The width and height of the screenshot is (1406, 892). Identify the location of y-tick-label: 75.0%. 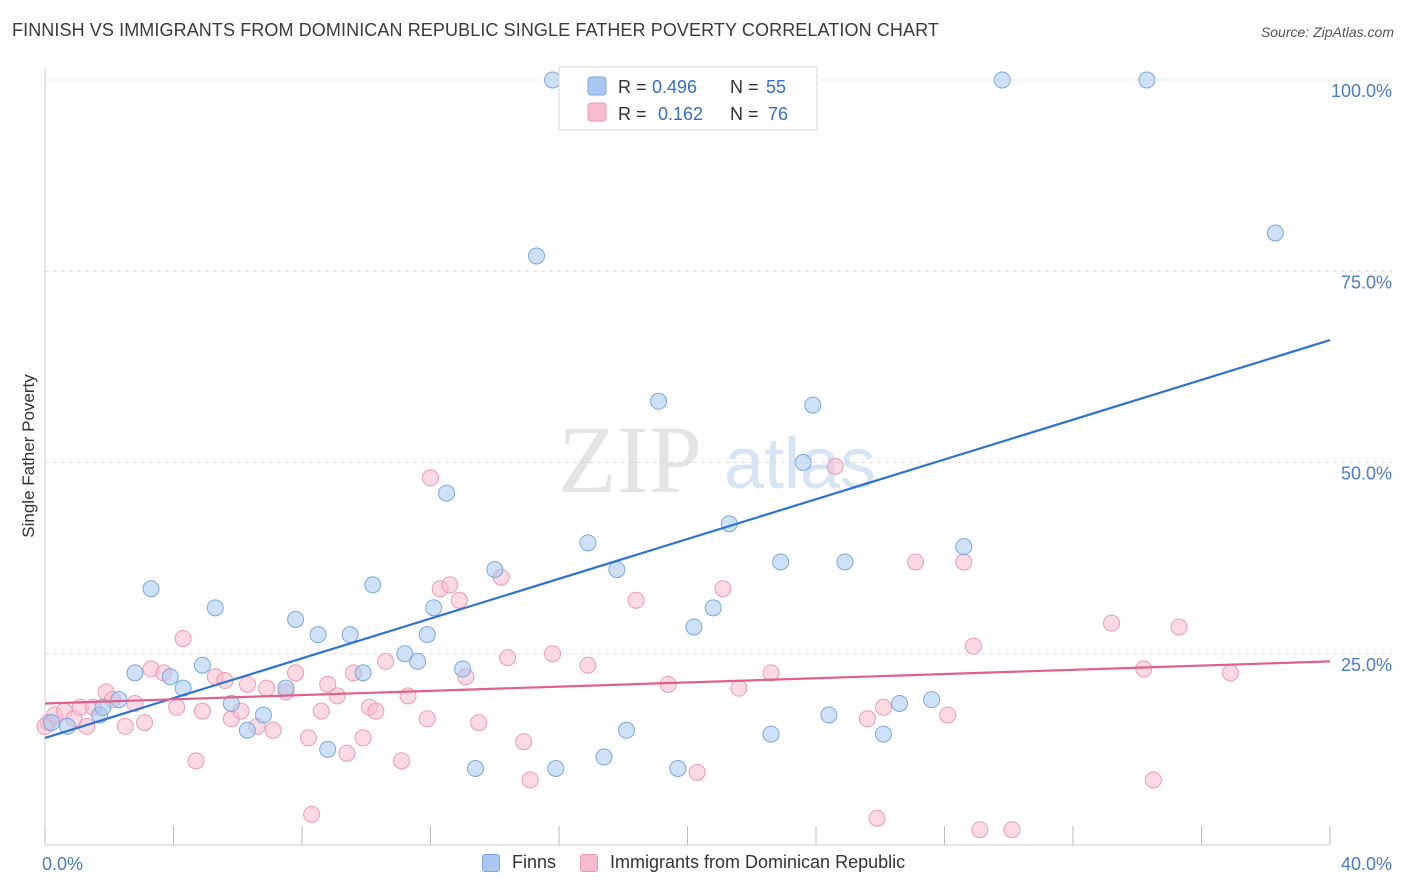
(1366, 282).